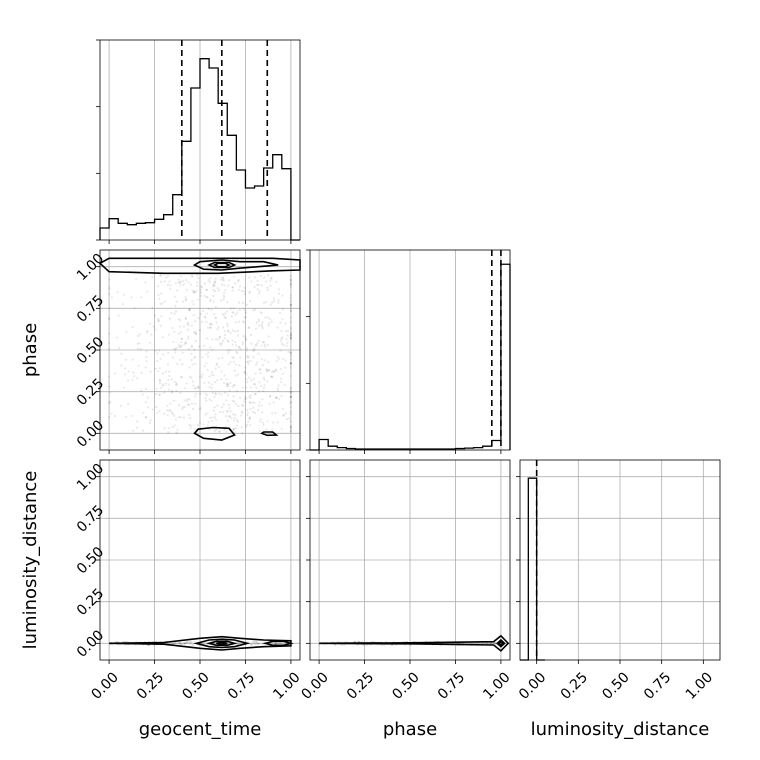 The height and width of the screenshot is (760, 760). I want to click on contour-outer-geocent_time-phase, so click(214, 433).